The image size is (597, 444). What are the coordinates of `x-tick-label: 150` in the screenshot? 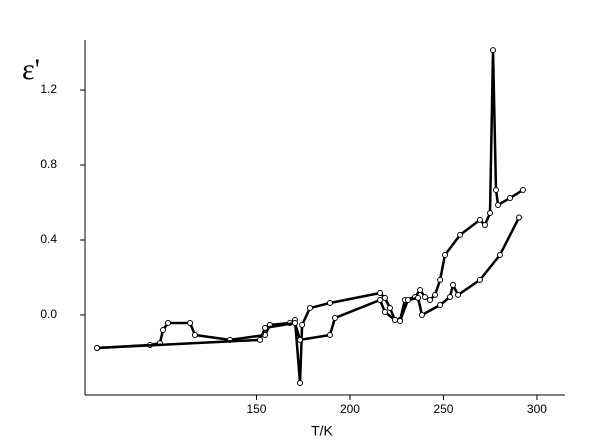 It's located at (256, 409).